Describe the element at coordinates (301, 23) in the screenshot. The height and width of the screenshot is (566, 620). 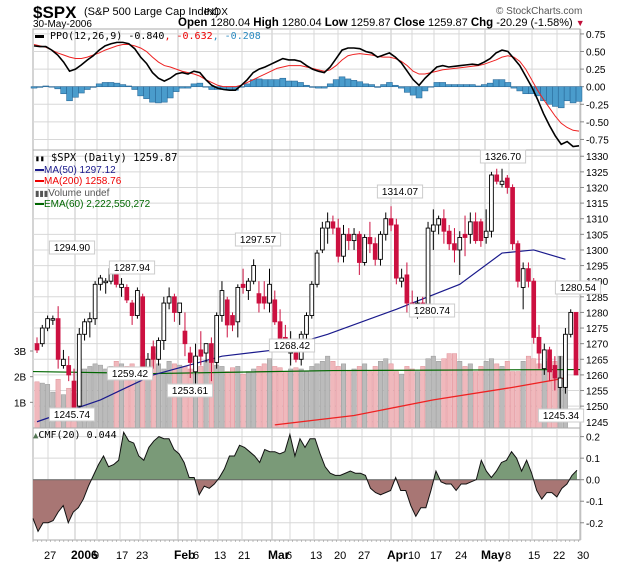
I see `high-value: 1280.04` at that location.